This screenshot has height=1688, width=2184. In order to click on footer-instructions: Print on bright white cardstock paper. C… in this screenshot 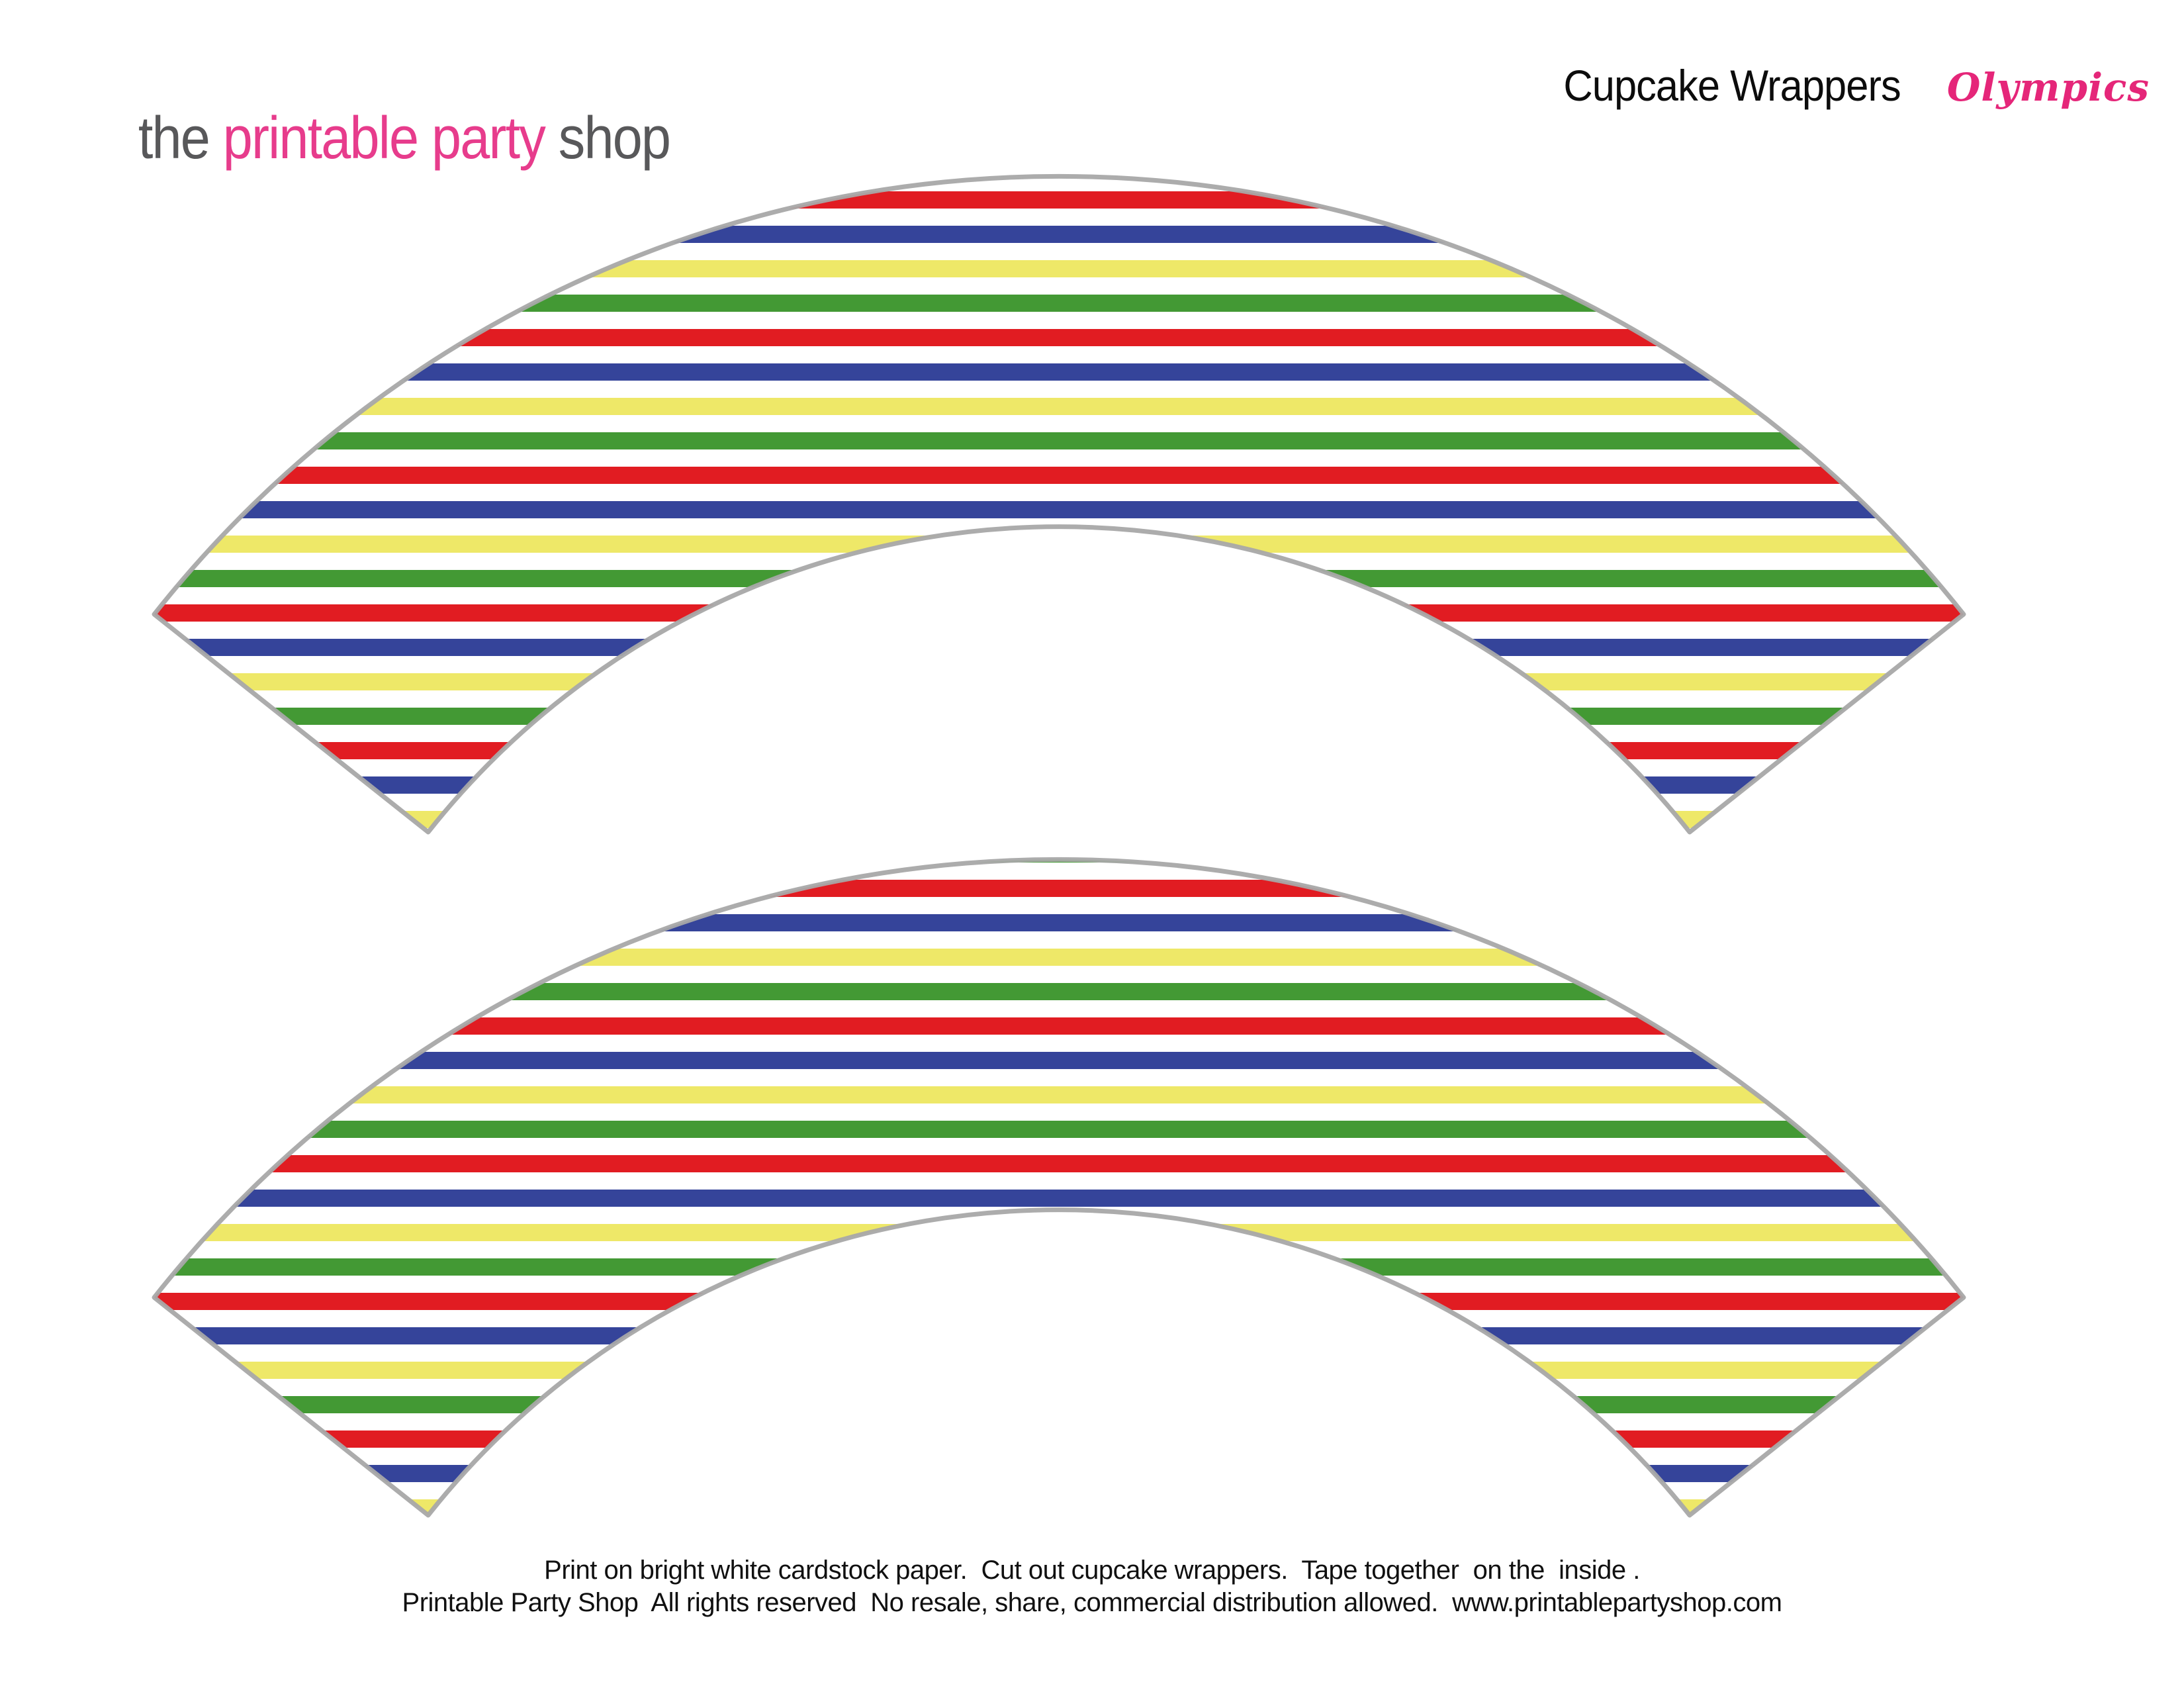, I will do `click(1092, 1586)`.